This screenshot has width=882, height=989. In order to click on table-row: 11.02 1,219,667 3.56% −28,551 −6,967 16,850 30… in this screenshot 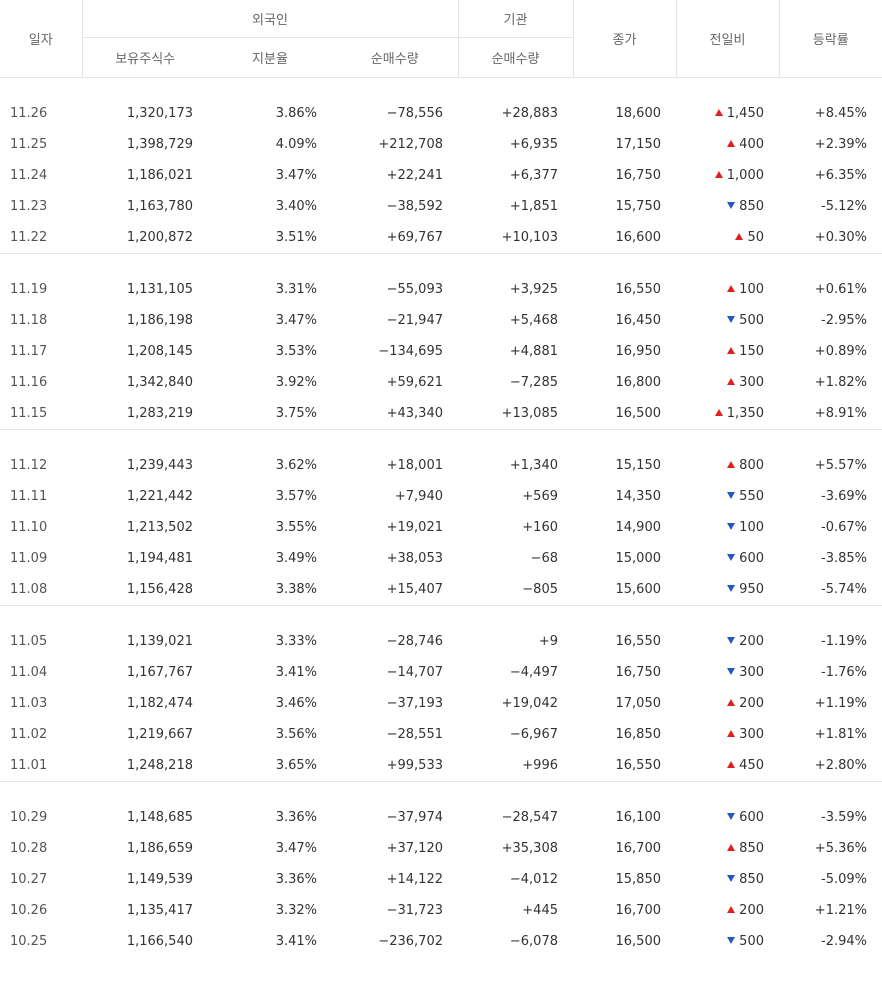, I will do `click(441, 734)`.